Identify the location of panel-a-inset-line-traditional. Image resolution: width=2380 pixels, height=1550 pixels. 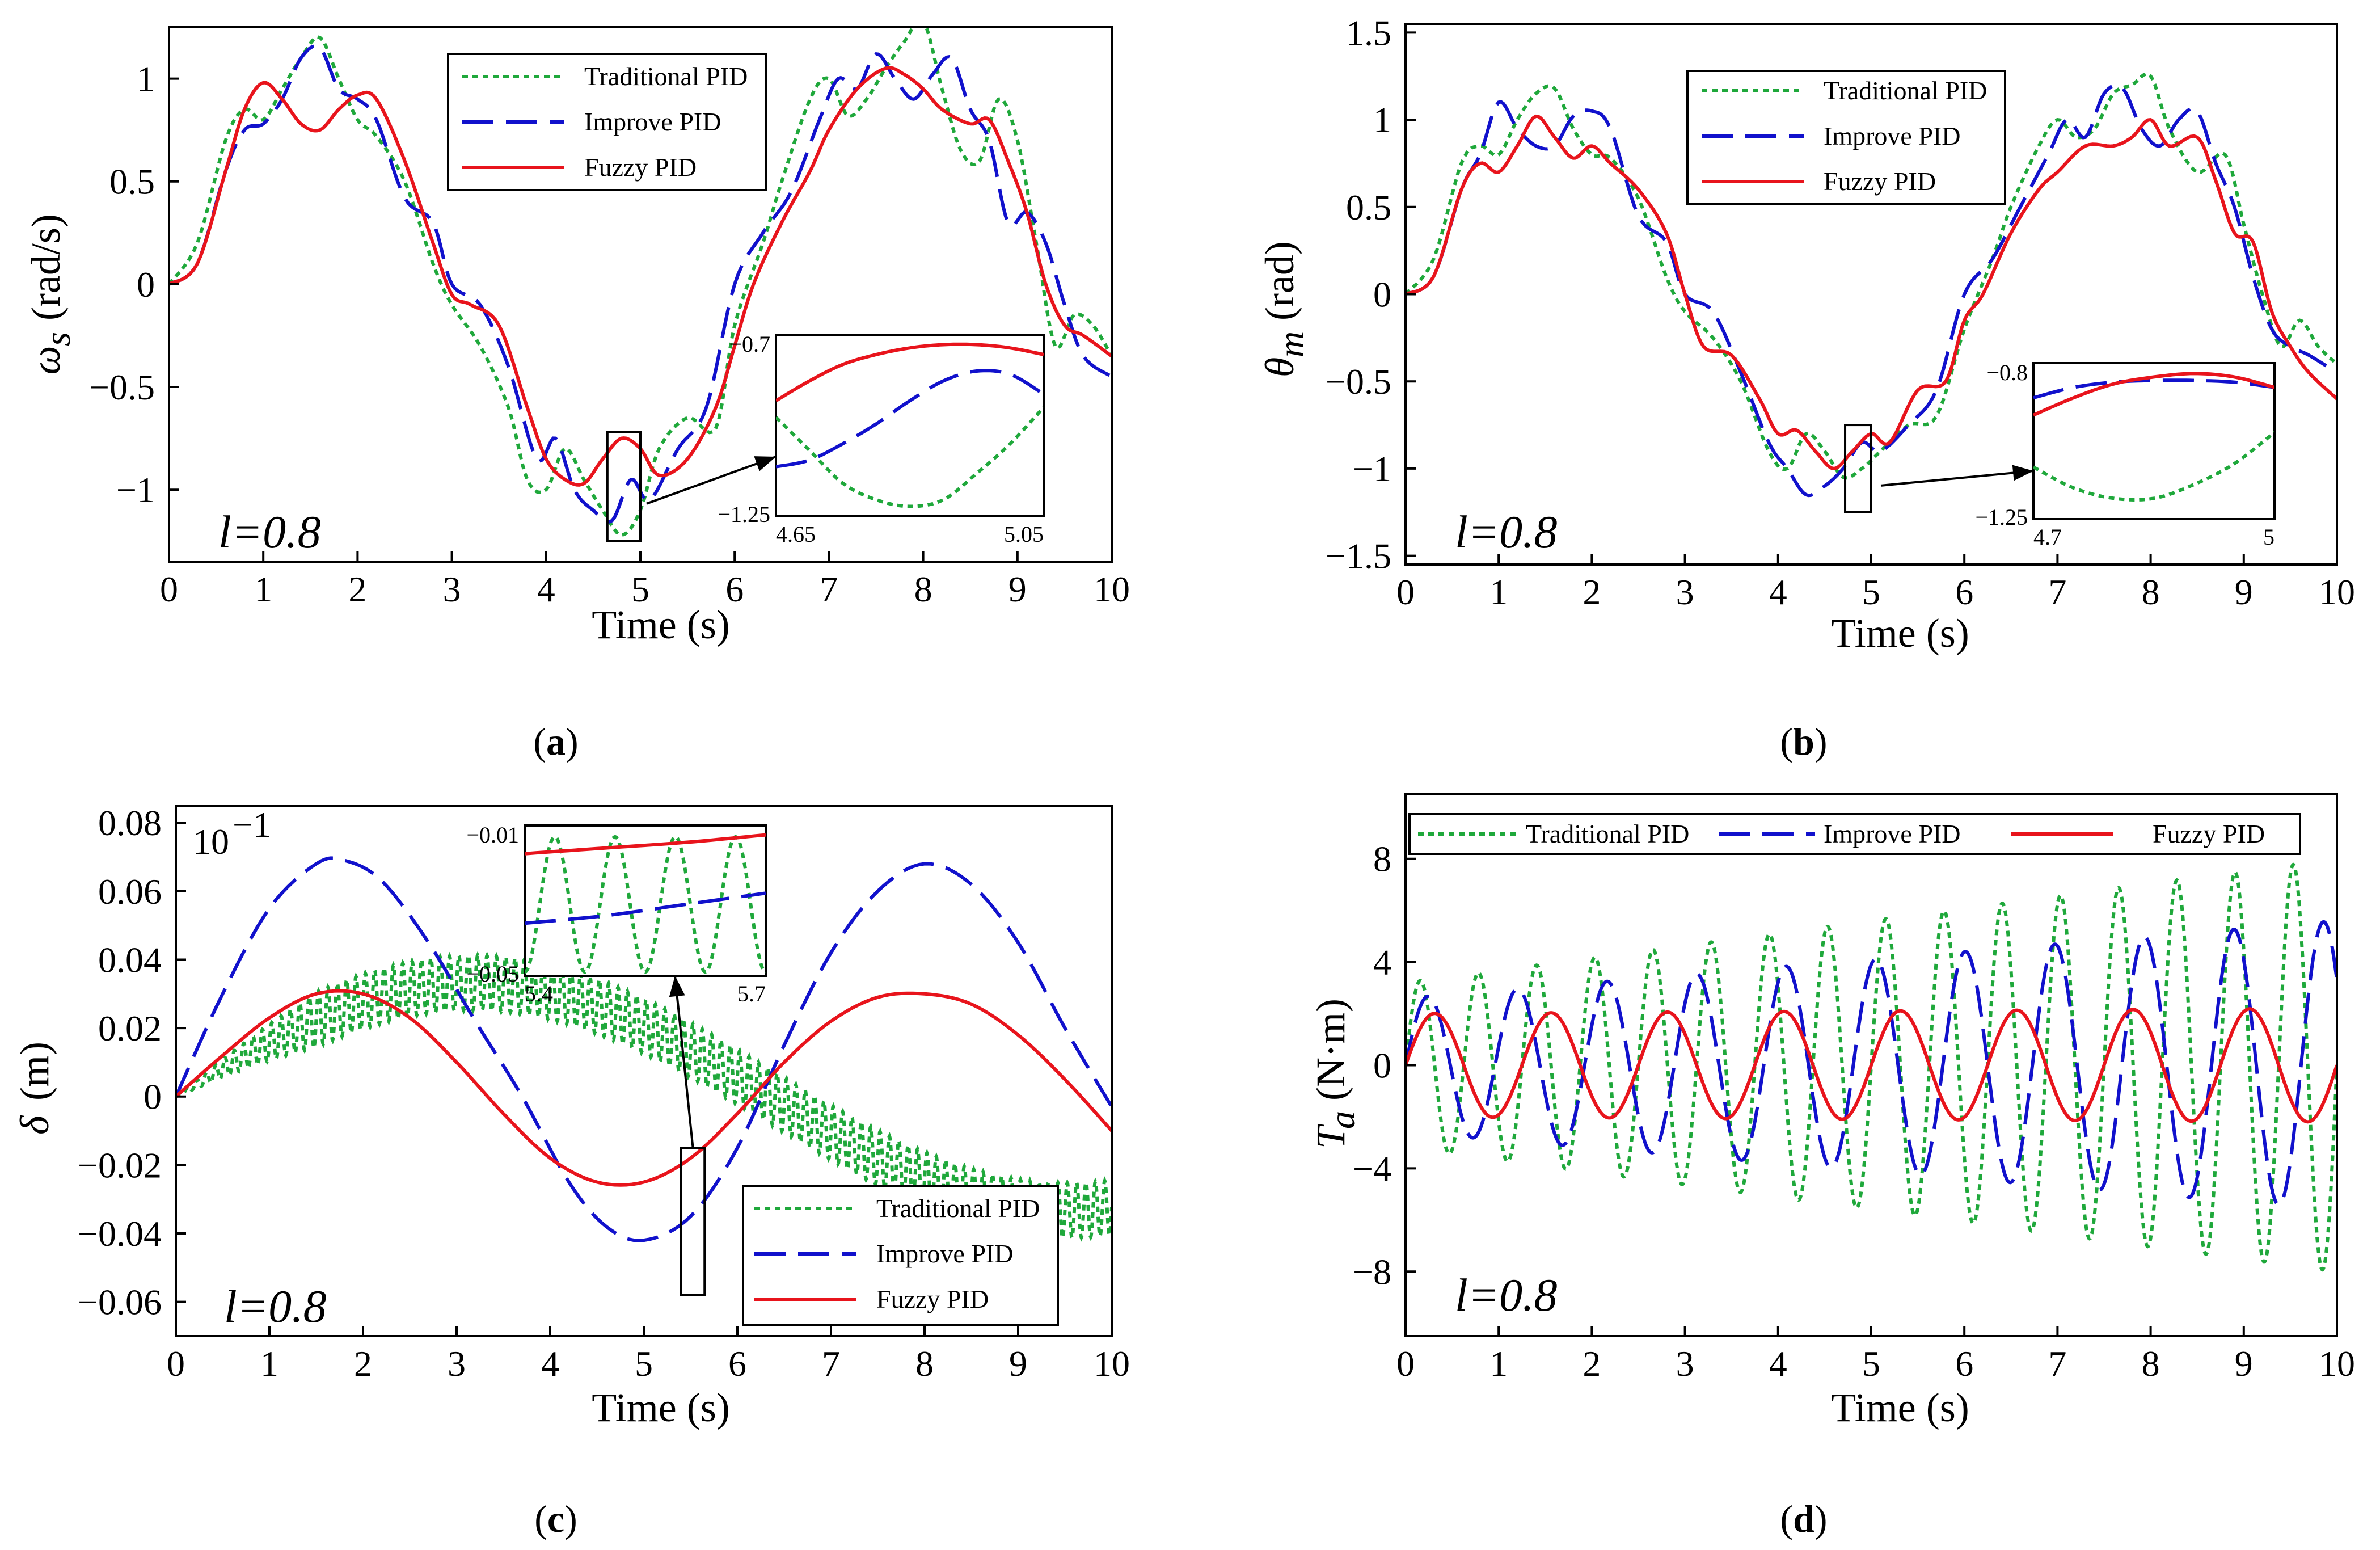
(910, 457).